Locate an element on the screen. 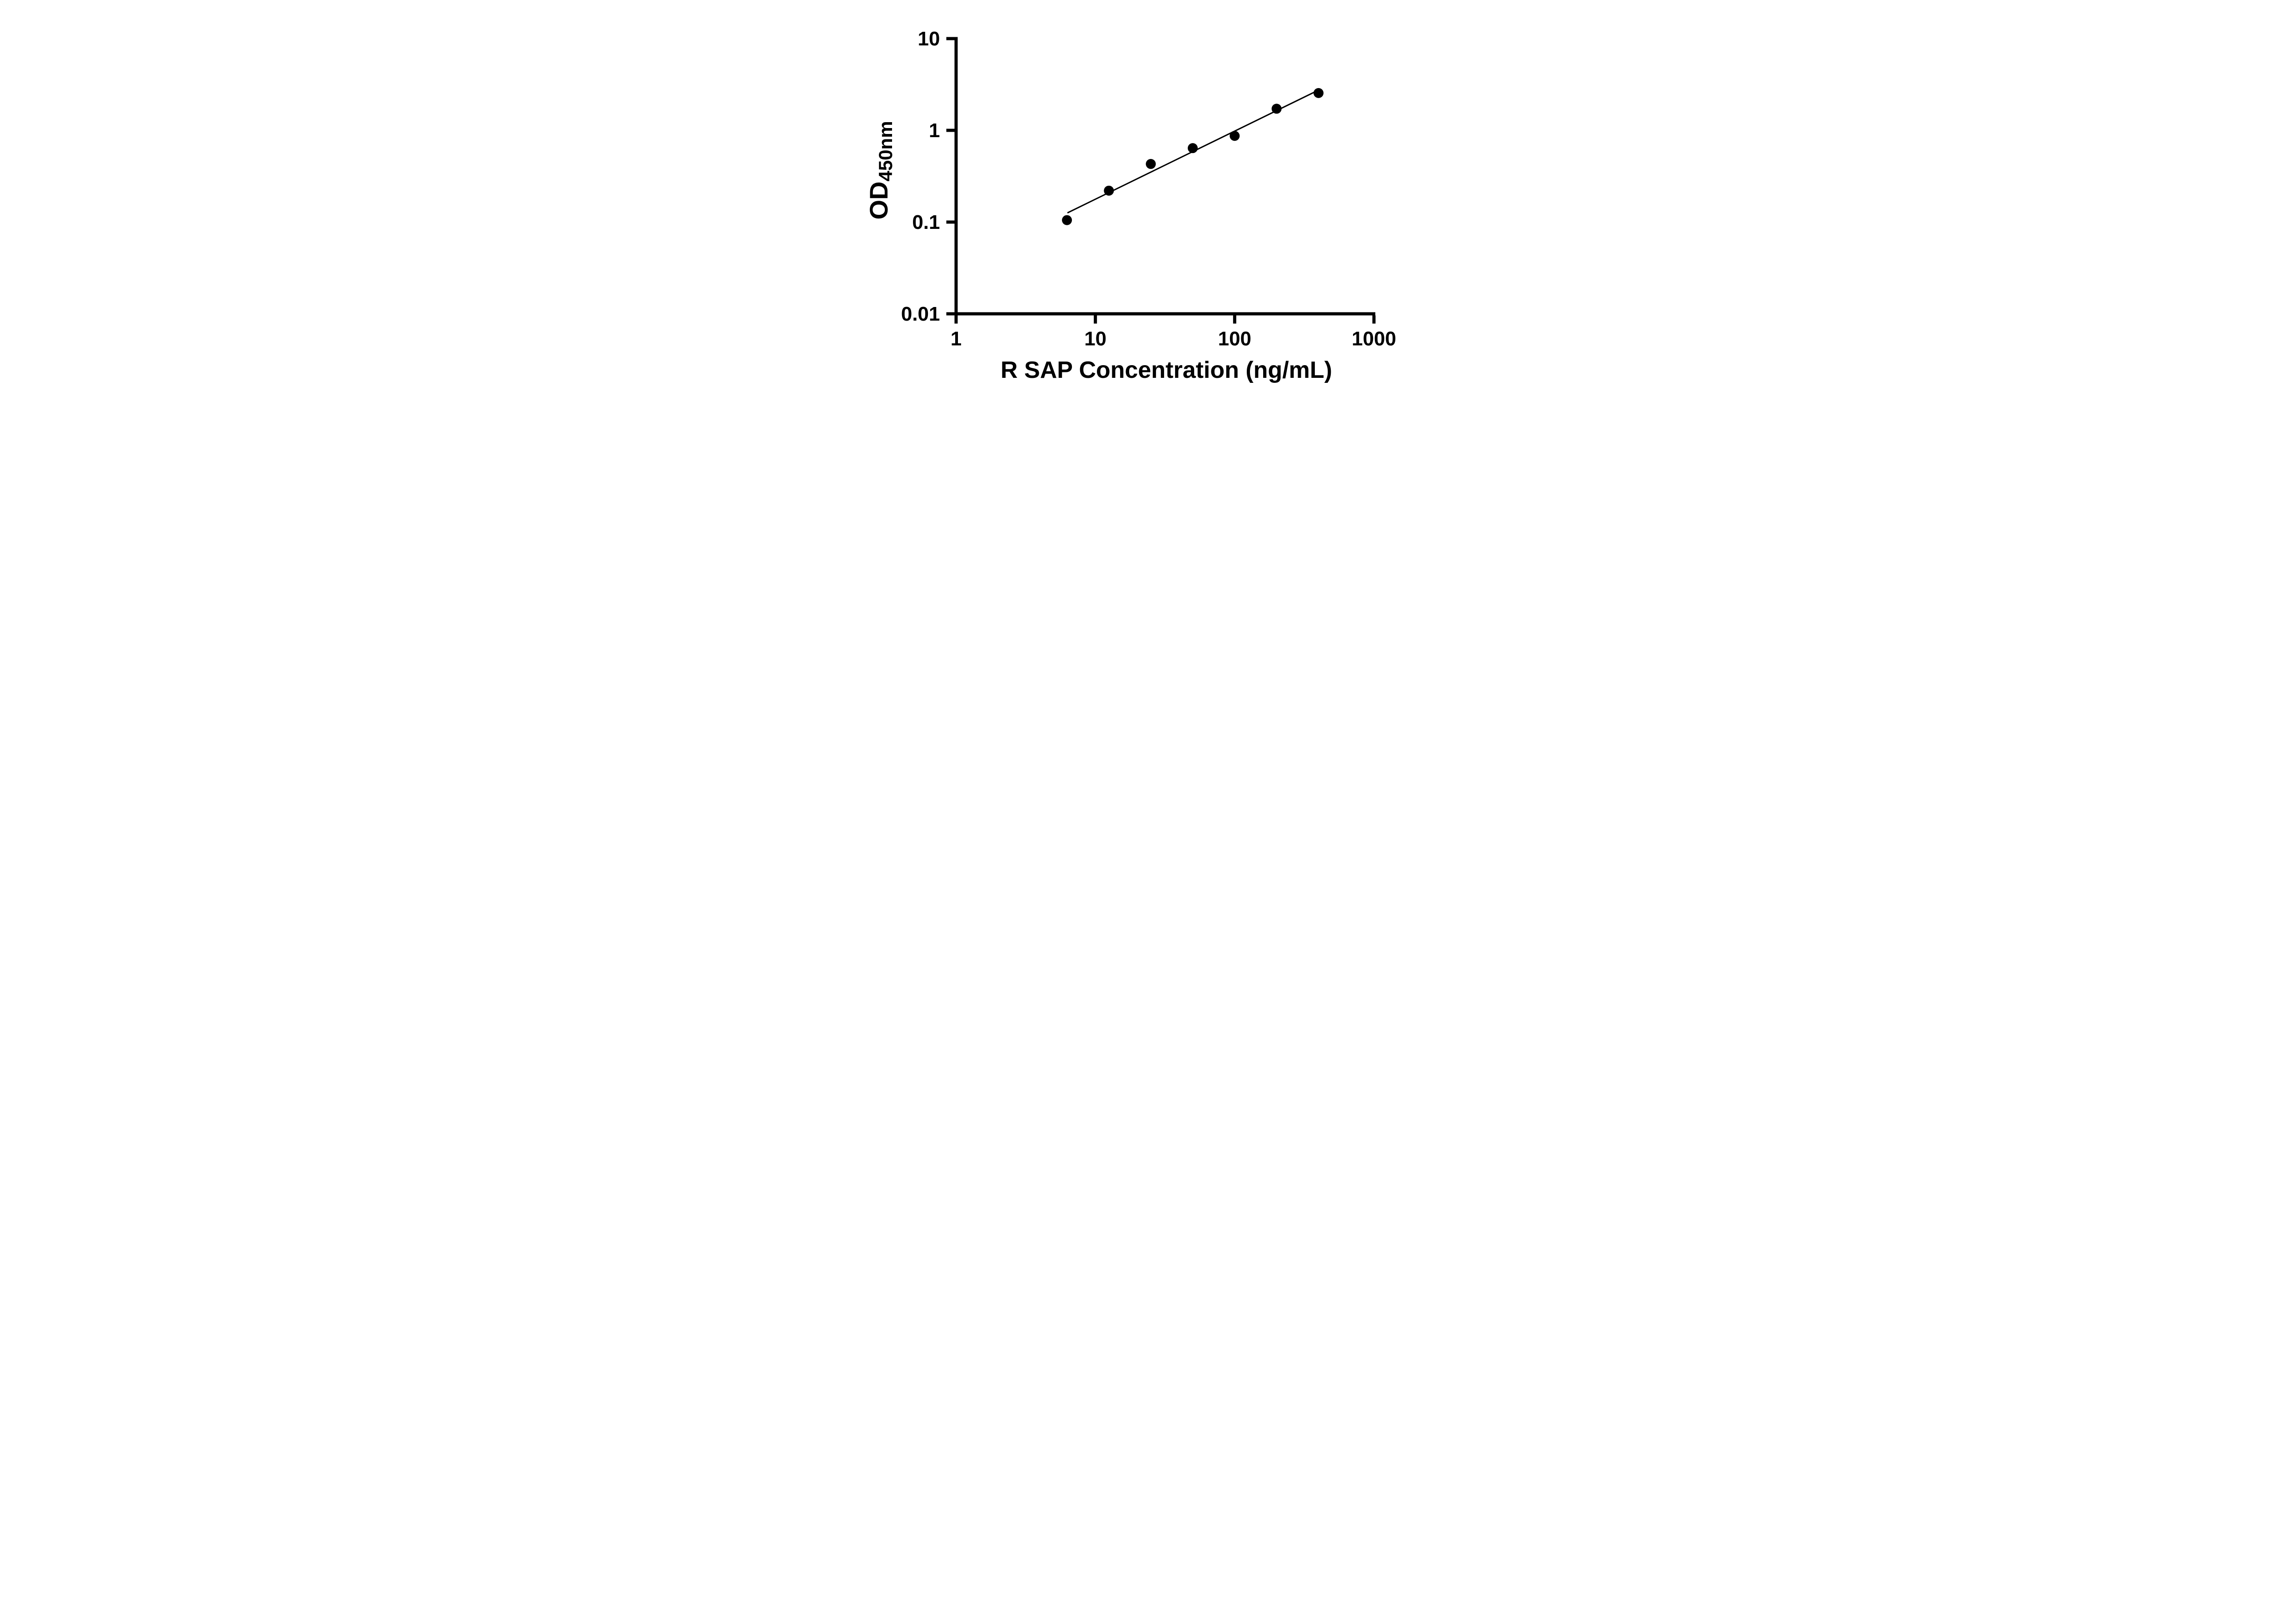  y-axis-title: OD450nm is located at coordinates (880, 170).